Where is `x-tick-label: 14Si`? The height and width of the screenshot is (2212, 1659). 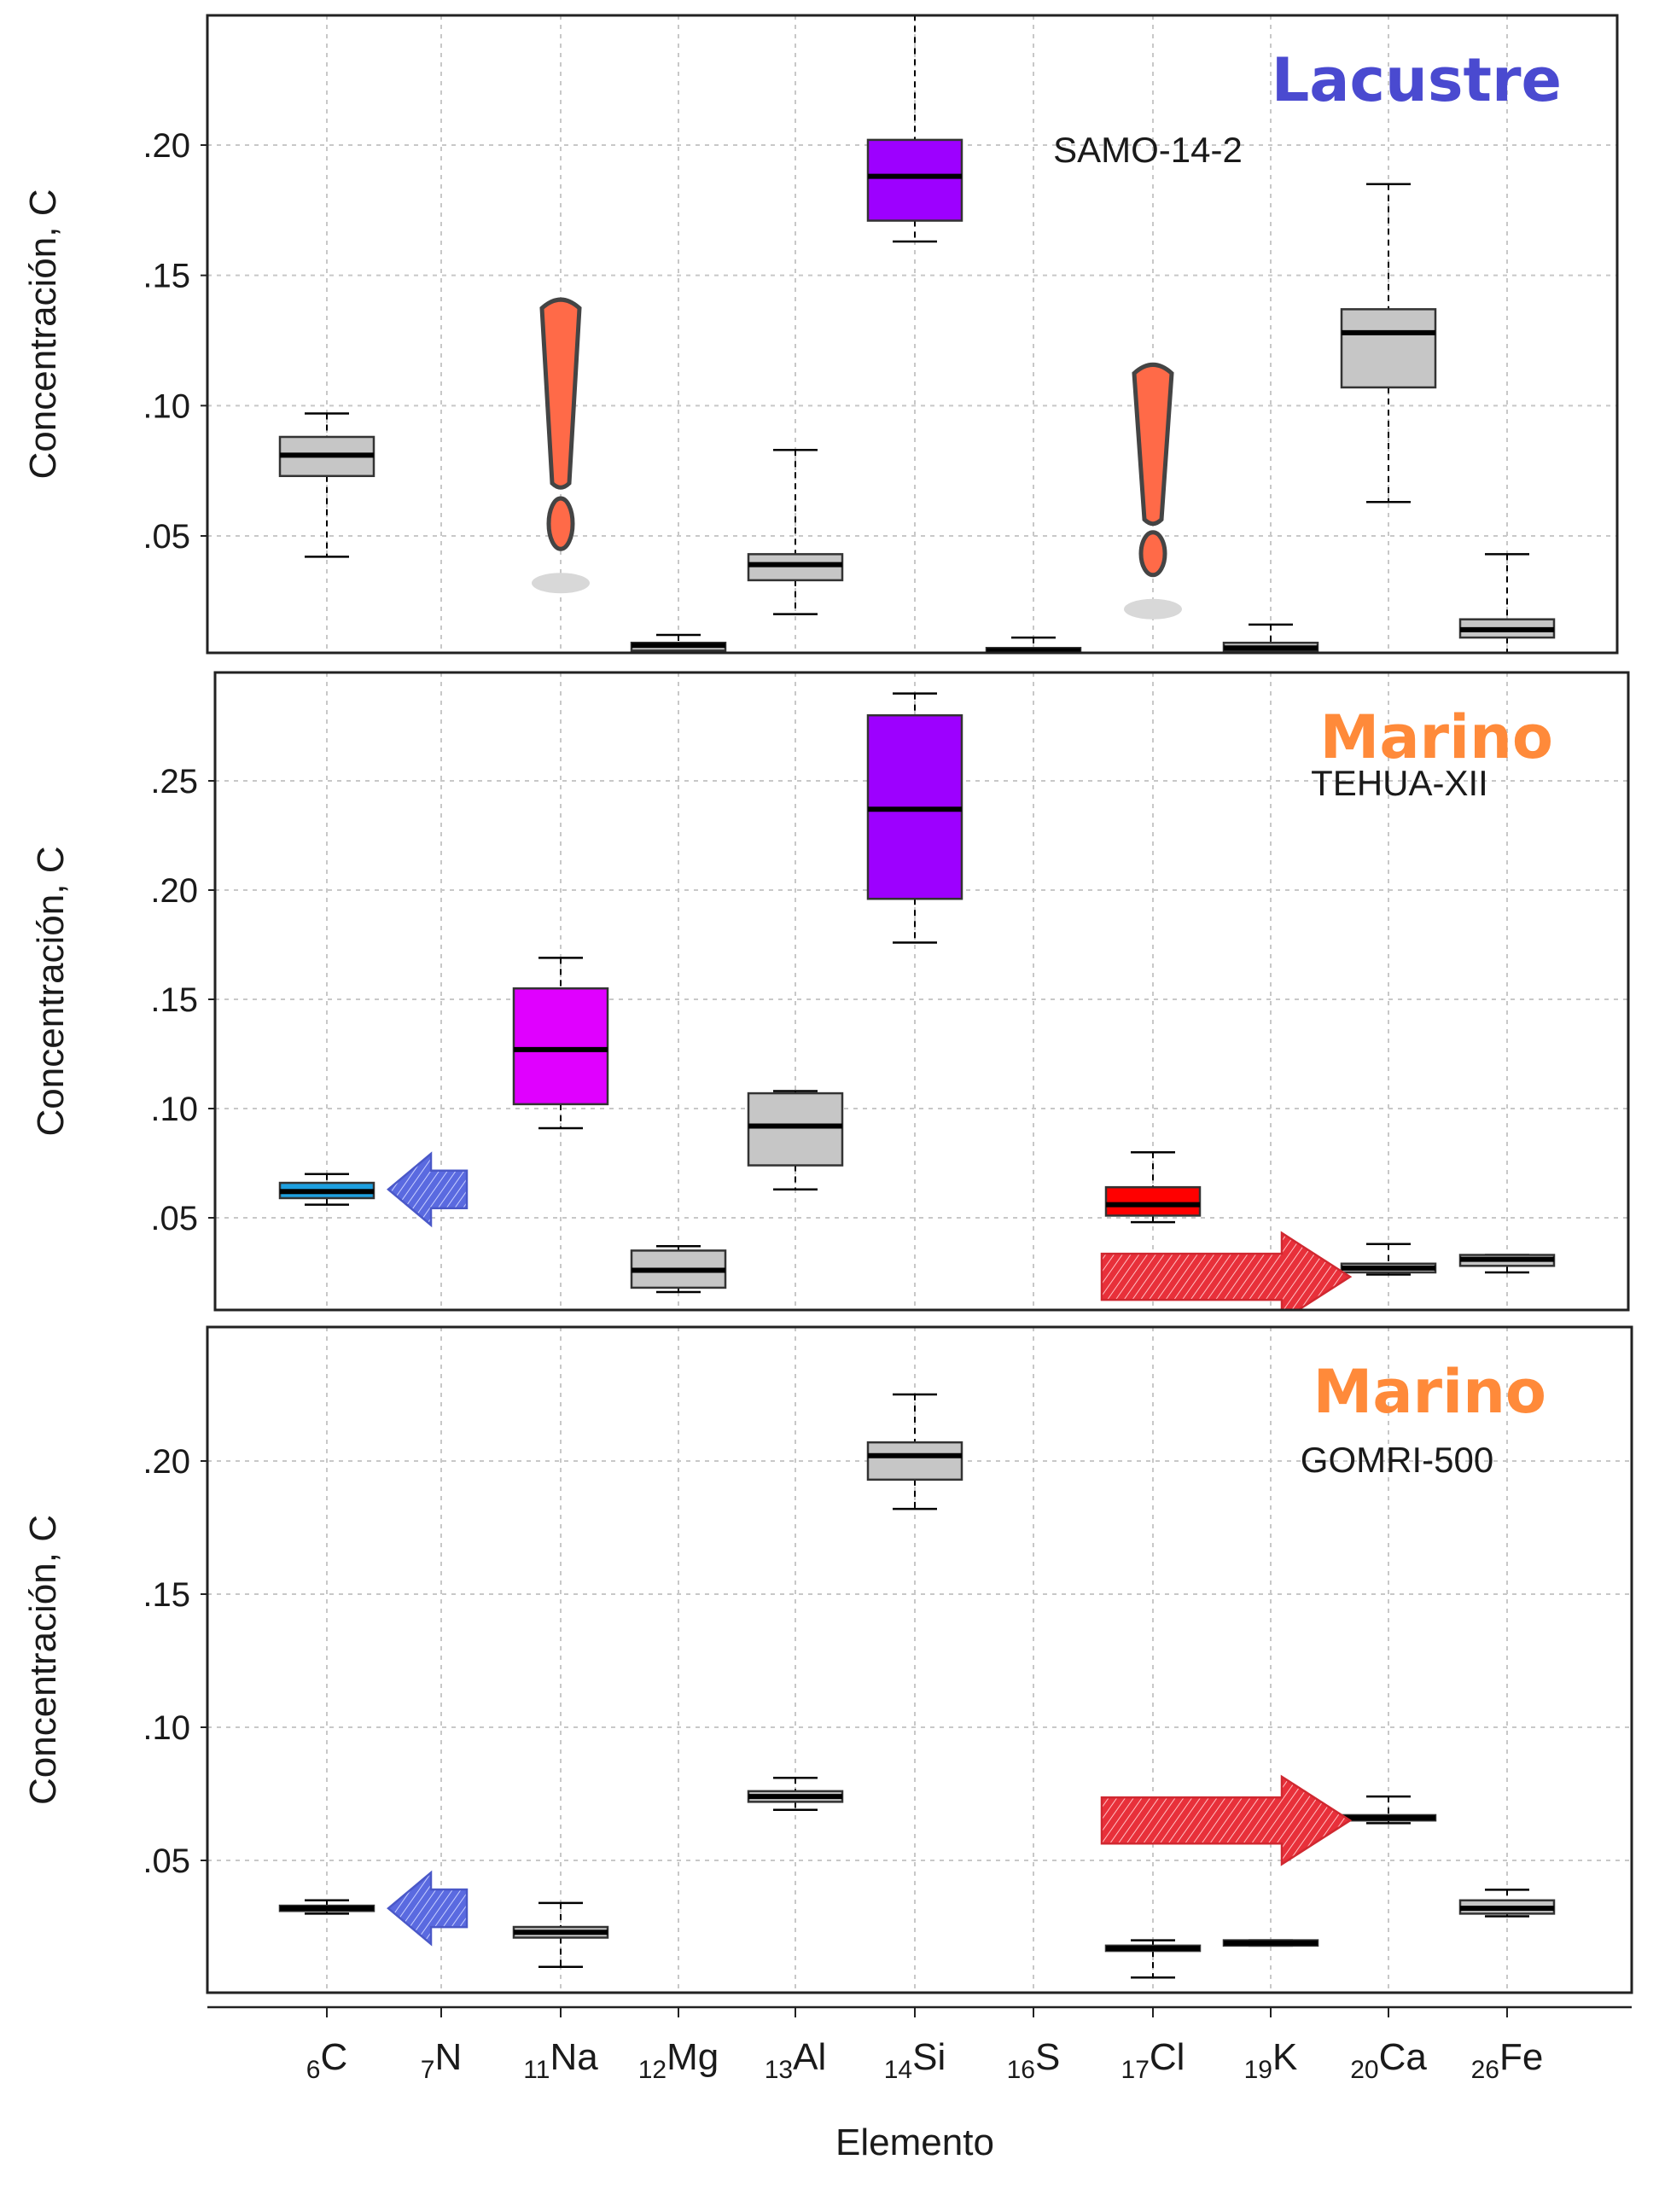 x-tick-label: 14Si is located at coordinates (915, 2060).